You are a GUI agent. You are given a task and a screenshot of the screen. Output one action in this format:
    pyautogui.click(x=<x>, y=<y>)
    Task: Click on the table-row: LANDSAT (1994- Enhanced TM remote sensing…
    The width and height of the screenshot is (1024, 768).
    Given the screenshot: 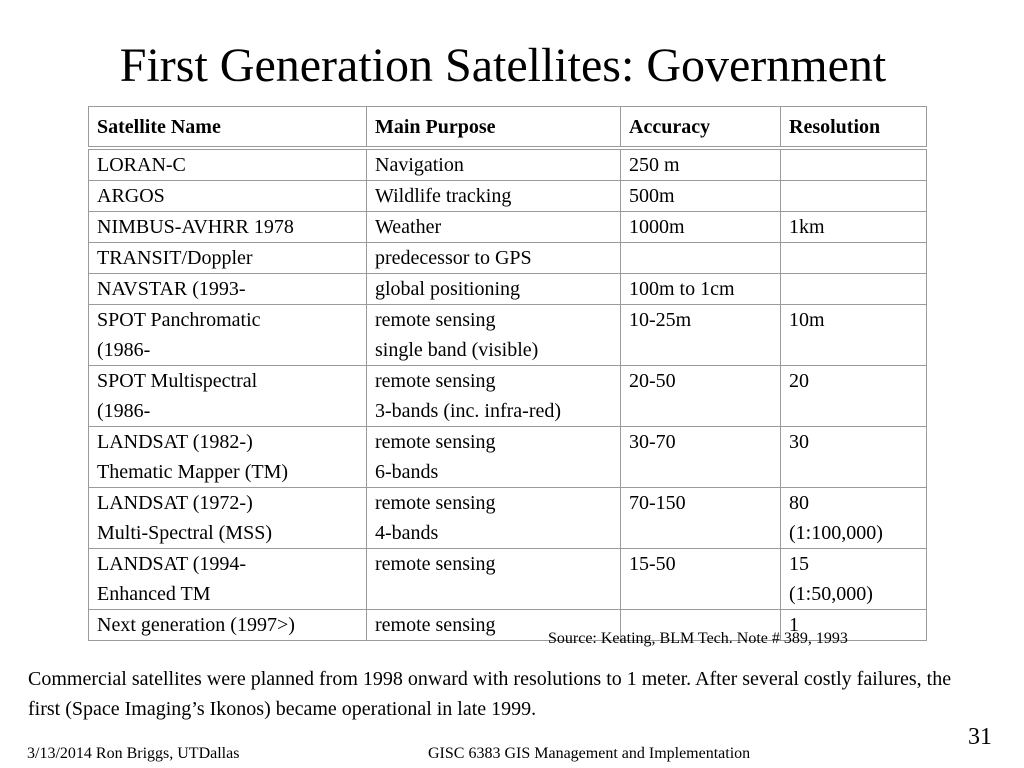 What is the action you would take?
    pyautogui.click(x=507, y=579)
    